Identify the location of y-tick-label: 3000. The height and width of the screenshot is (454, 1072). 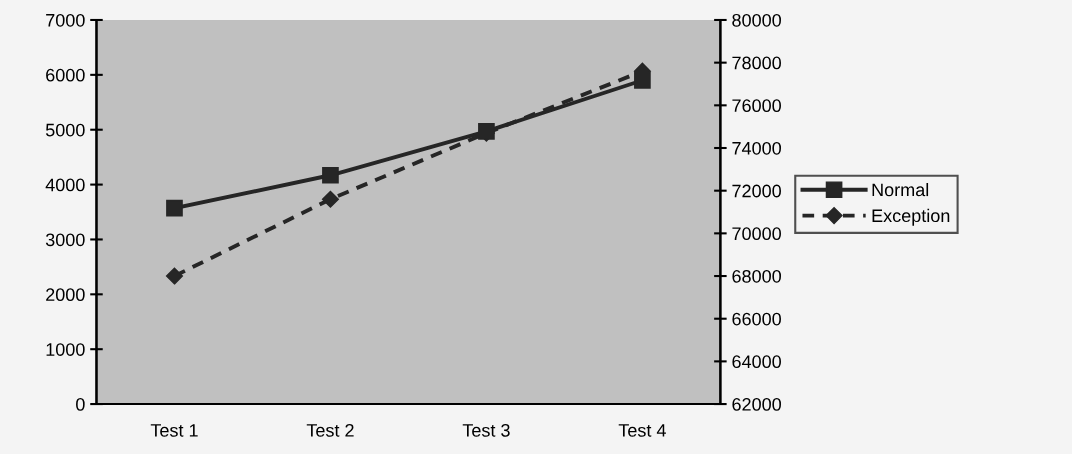
(65, 240).